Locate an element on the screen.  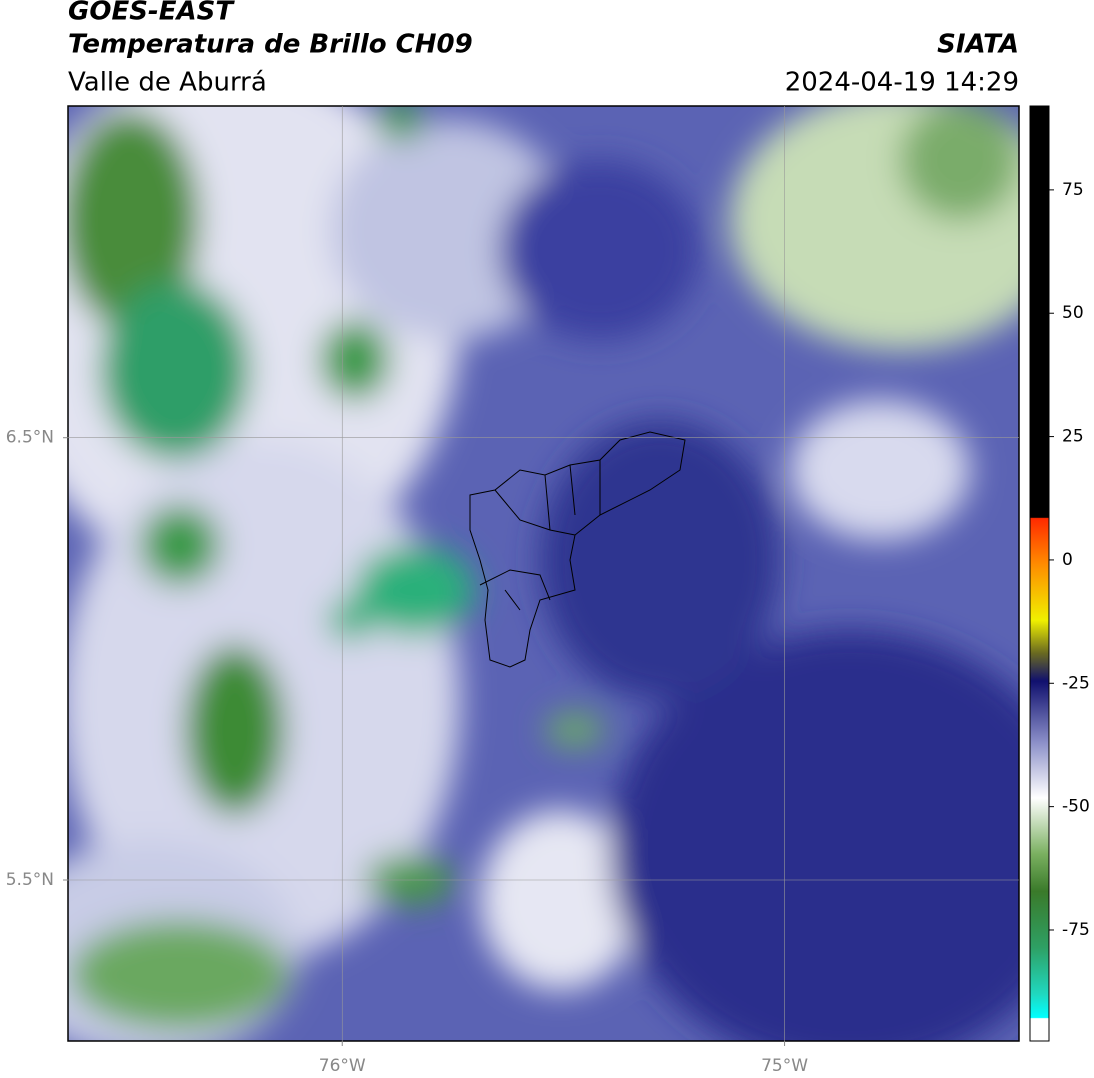
x-tick-label: 76°W is located at coordinates (342, 1066).